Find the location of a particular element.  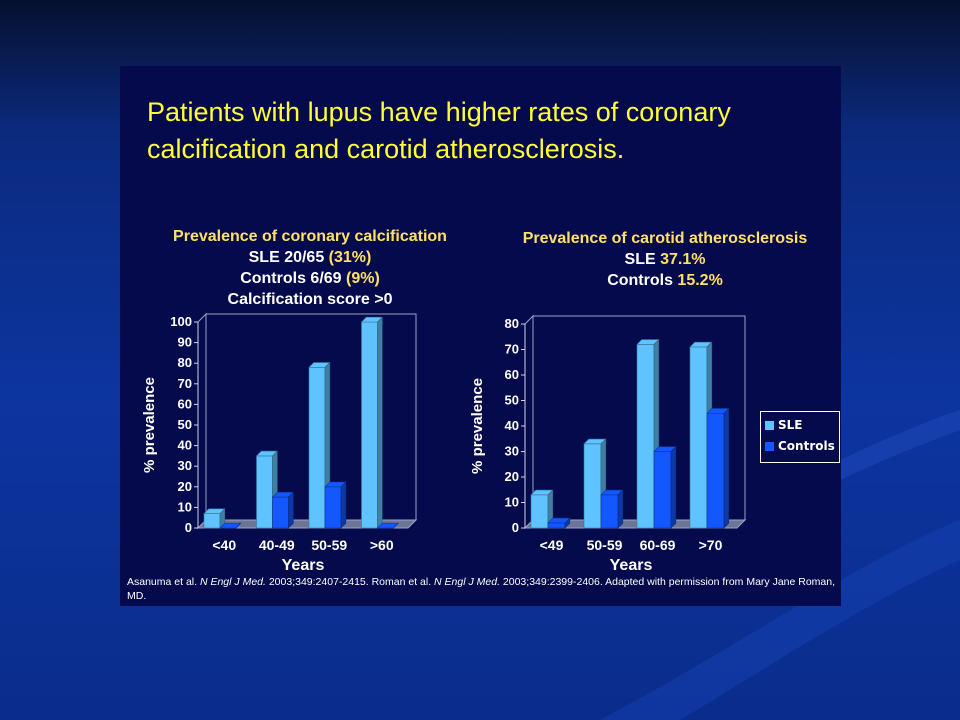

legend-item-controls: Controls is located at coordinates (800, 446).